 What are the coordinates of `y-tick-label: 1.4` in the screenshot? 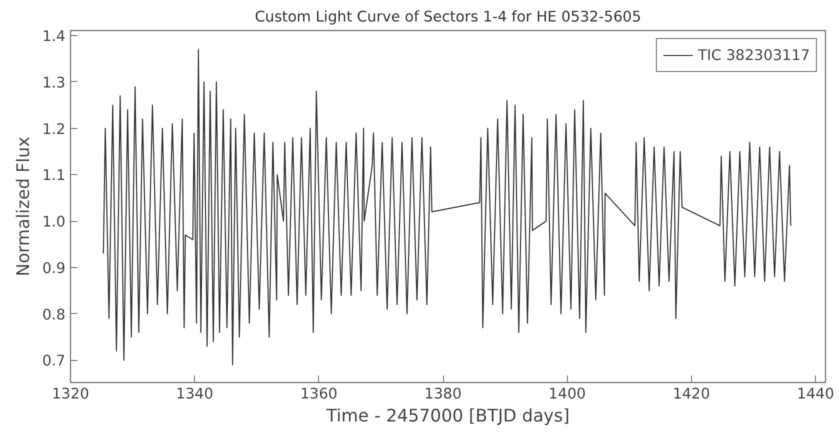 It's located at (54, 37).